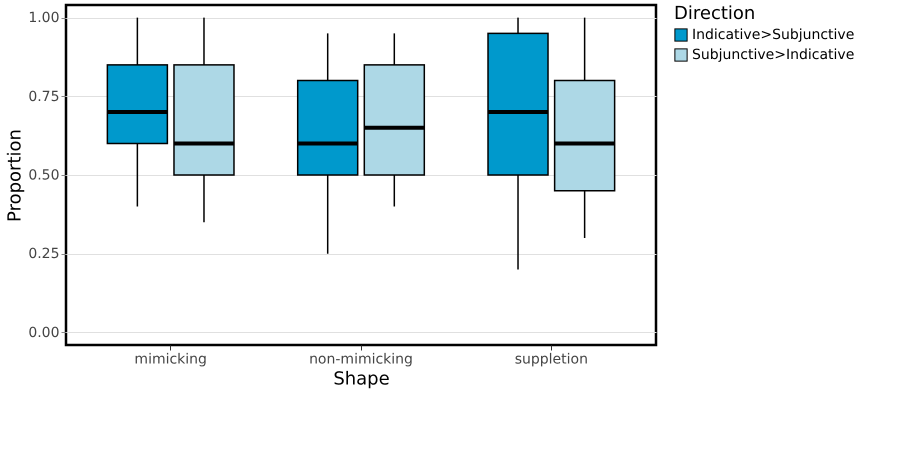  Describe the element at coordinates (715, 13) in the screenshot. I see `legend-title: Direction` at that location.